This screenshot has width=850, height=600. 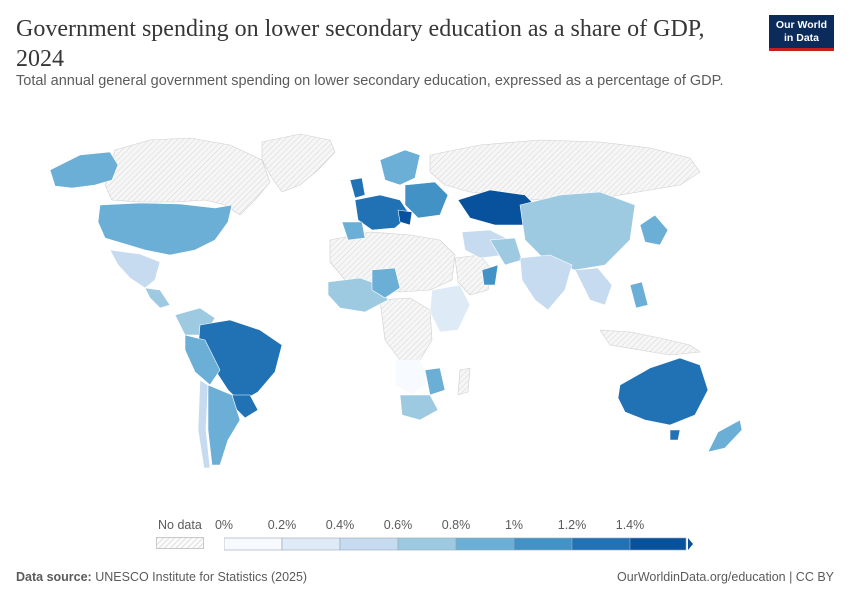 What do you see at coordinates (400, 167) in the screenshot?
I see `region-scandinavia` at bounding box center [400, 167].